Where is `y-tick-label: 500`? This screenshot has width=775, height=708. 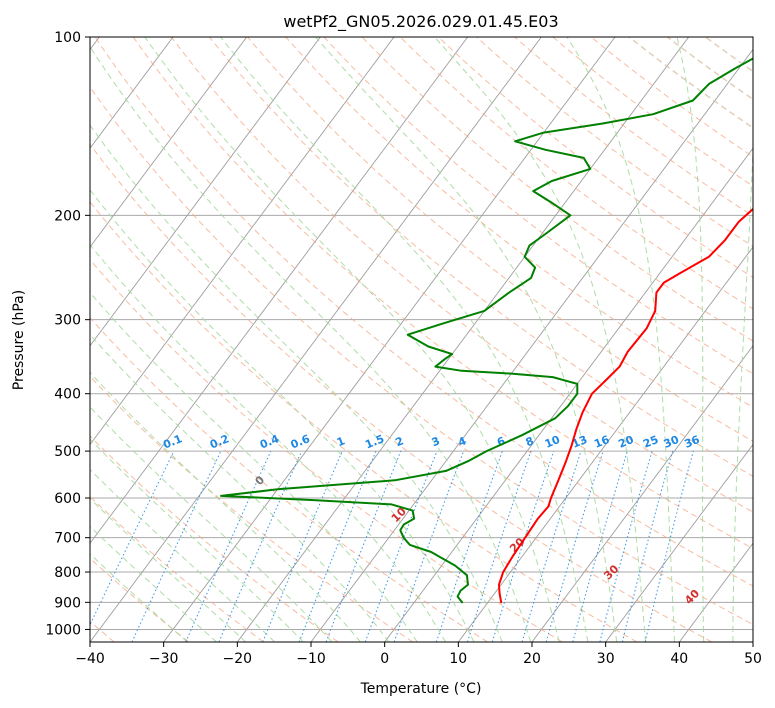
y-tick-label: 500 is located at coordinates (67, 452).